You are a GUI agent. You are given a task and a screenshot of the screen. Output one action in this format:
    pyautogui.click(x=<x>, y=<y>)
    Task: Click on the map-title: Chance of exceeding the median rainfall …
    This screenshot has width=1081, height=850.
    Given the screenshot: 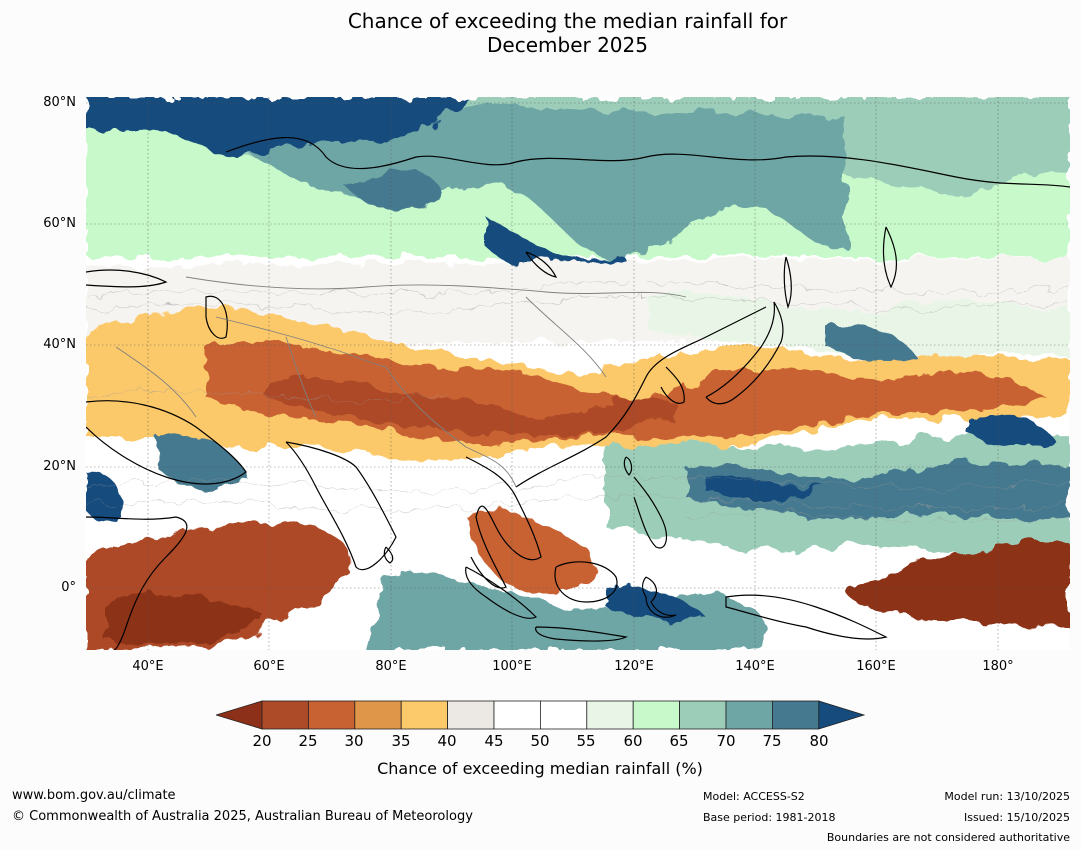 What is the action you would take?
    pyautogui.click(x=540, y=33)
    